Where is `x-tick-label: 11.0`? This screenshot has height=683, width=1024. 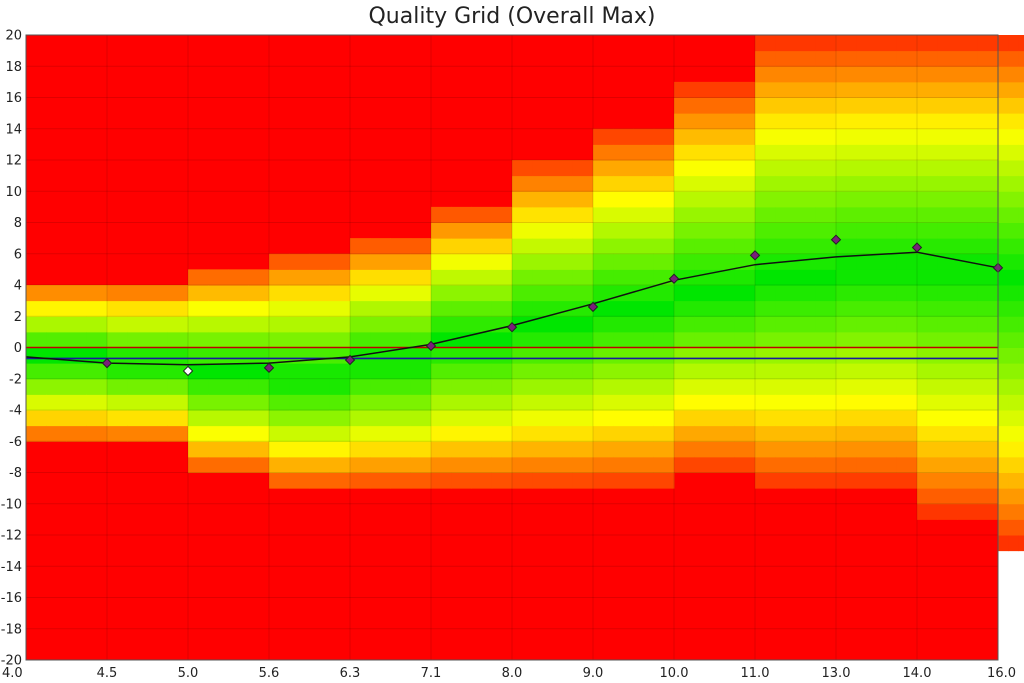 x-tick-label: 11.0 is located at coordinates (755, 673).